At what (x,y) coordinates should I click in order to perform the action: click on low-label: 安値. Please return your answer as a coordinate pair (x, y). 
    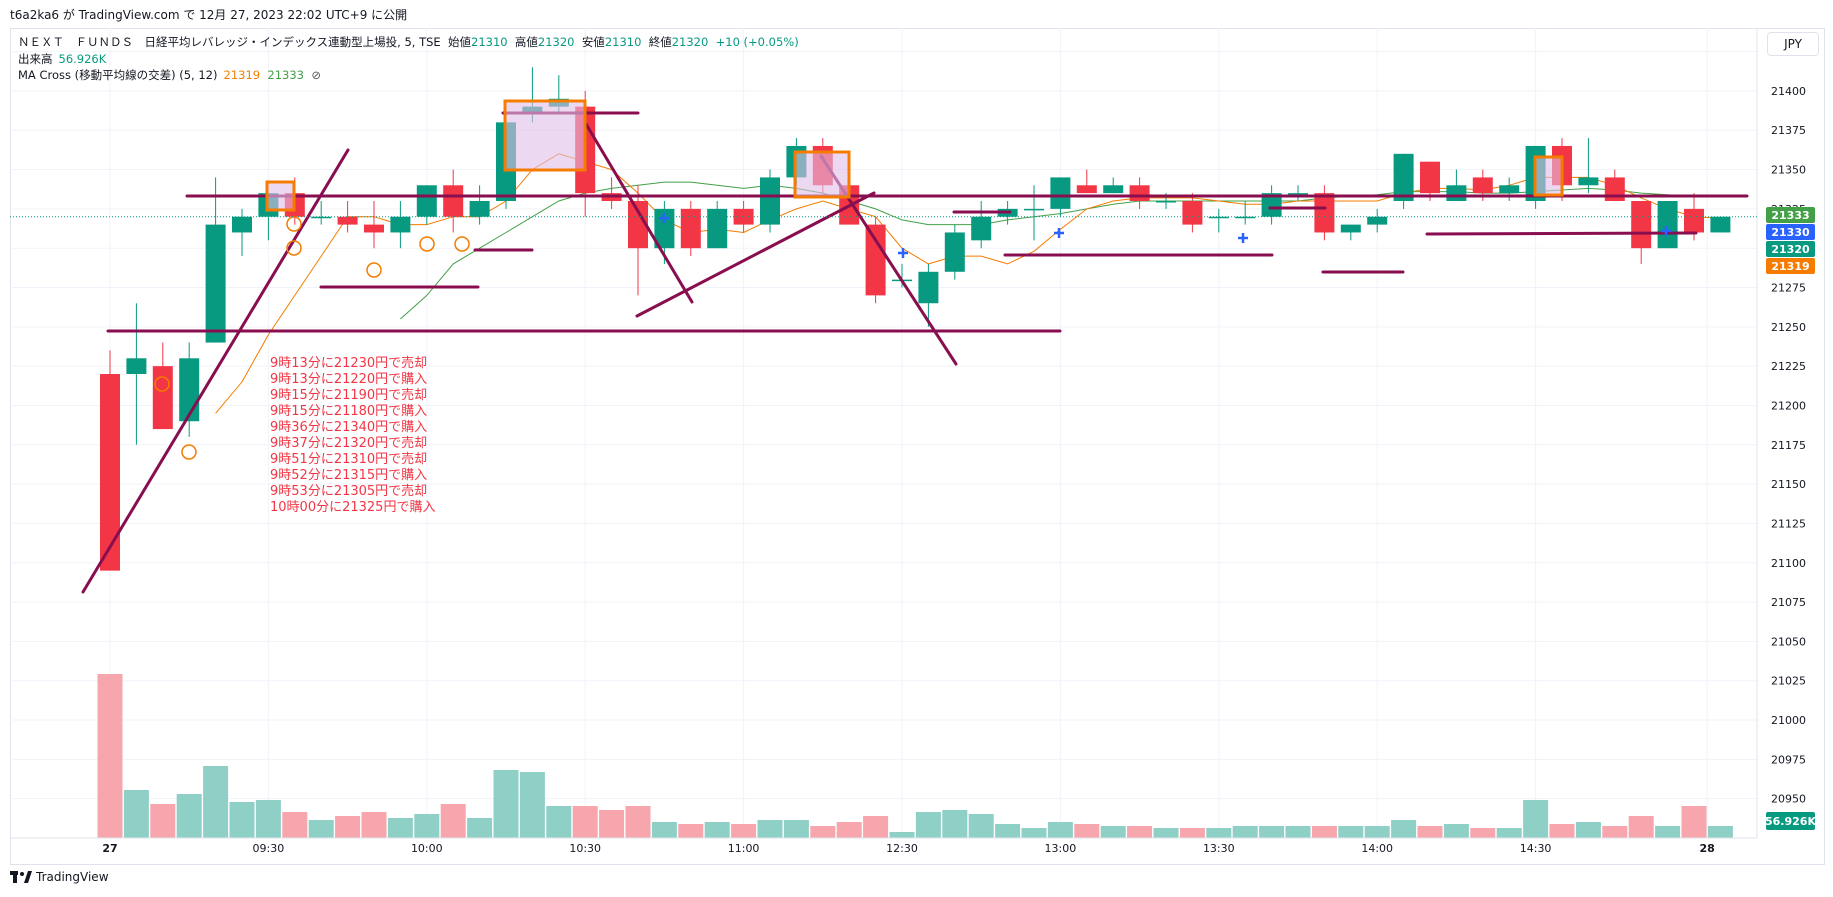
    Looking at the image, I should click on (593, 42).